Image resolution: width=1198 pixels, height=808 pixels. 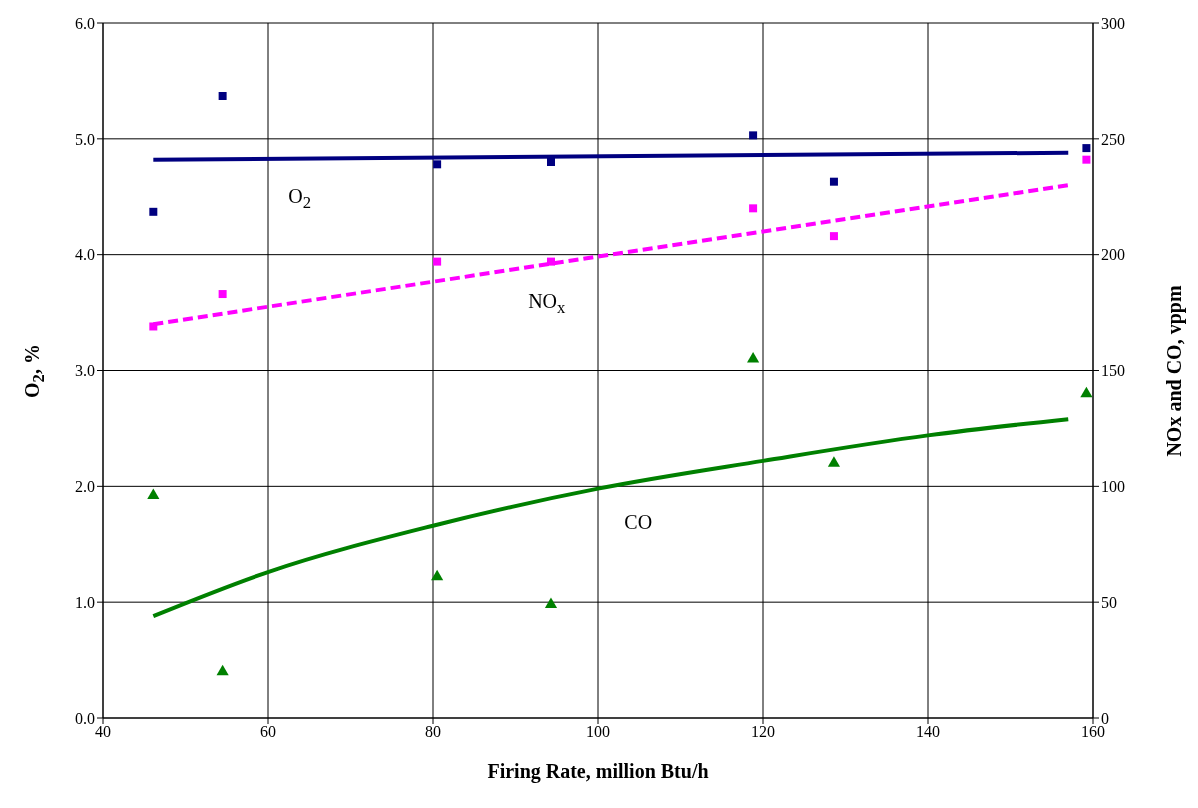 What do you see at coordinates (85, 371) in the screenshot?
I see `y-tick-label: 3.0` at bounding box center [85, 371].